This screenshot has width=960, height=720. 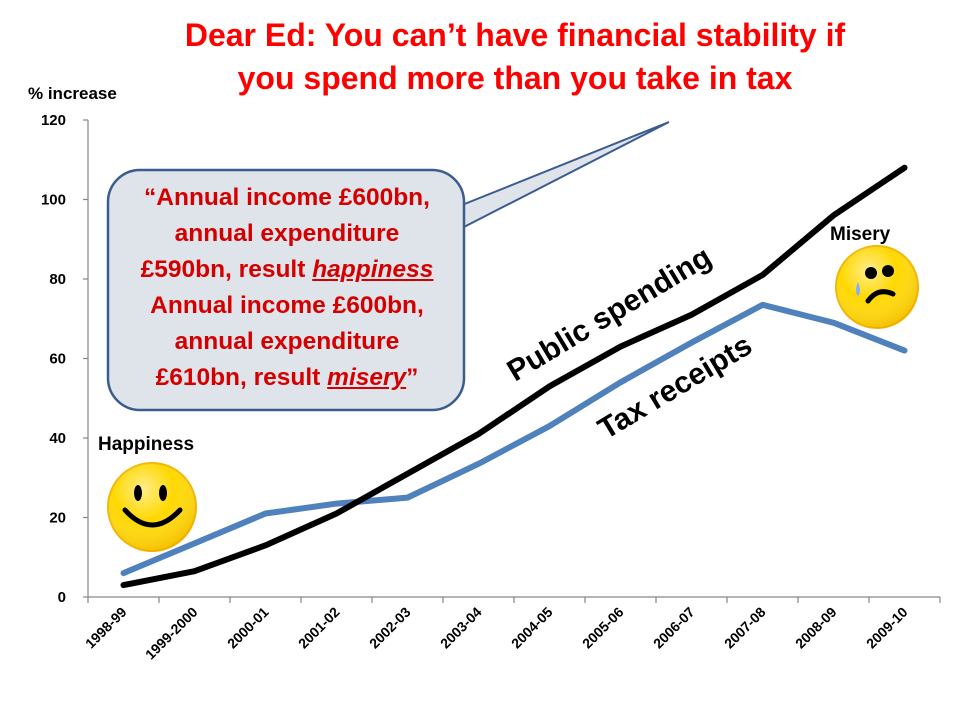 I want to click on y-tick-label: 120, so click(x=53, y=120).